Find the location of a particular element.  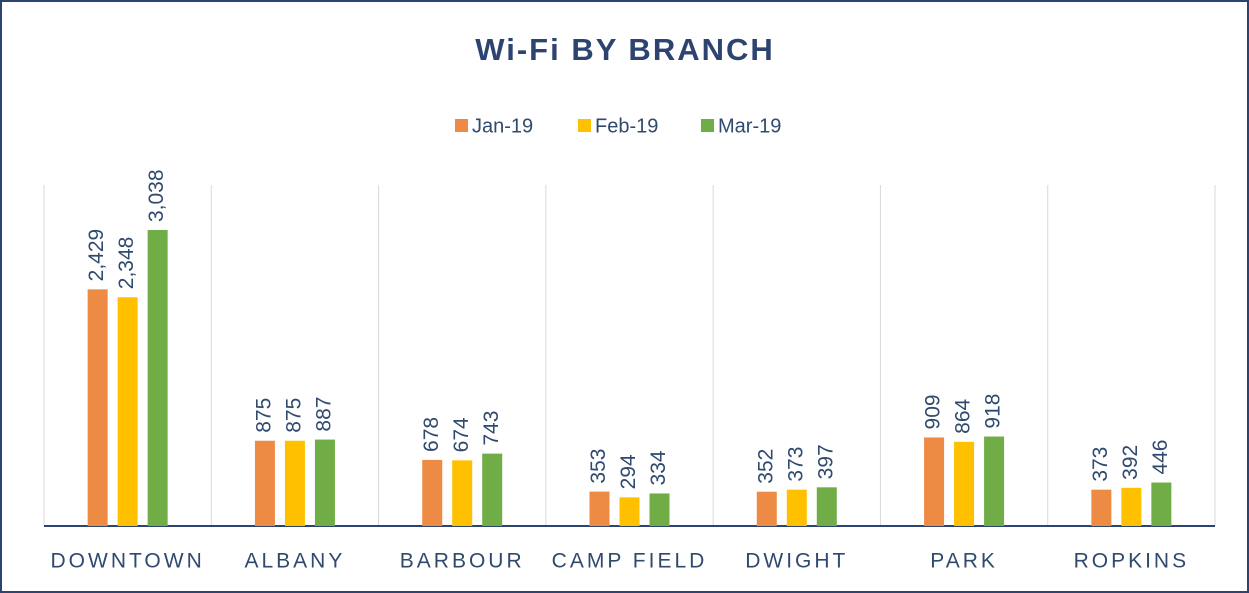

data-label: 446 is located at coordinates (1160, 456).